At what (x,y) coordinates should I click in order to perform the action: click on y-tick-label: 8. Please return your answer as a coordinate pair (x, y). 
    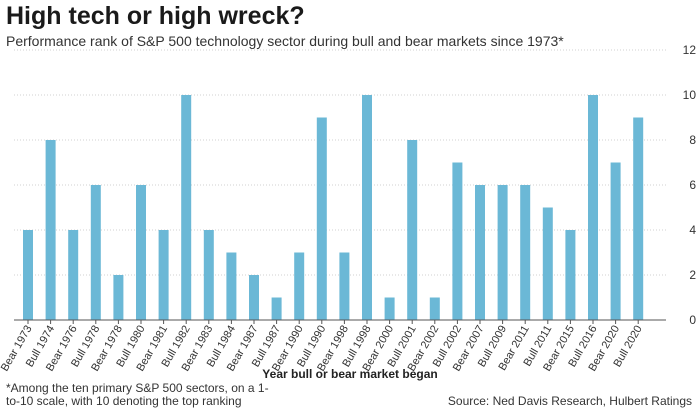
    Looking at the image, I should click on (692, 140).